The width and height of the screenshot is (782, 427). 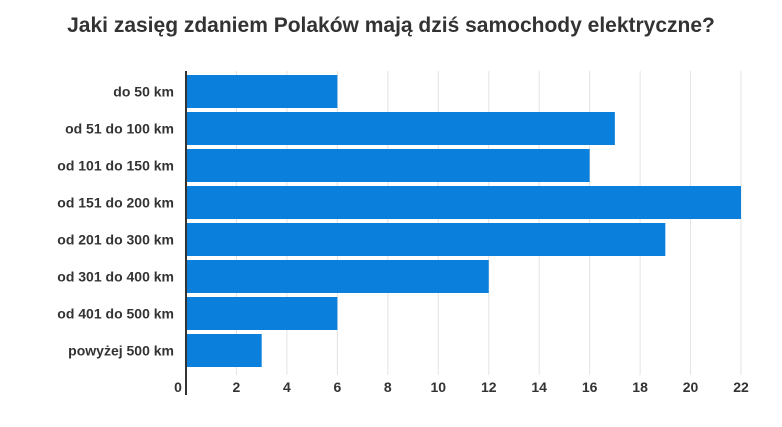 What do you see at coordinates (115, 277) in the screenshot?
I see `category-label: od 301 do 400 km` at bounding box center [115, 277].